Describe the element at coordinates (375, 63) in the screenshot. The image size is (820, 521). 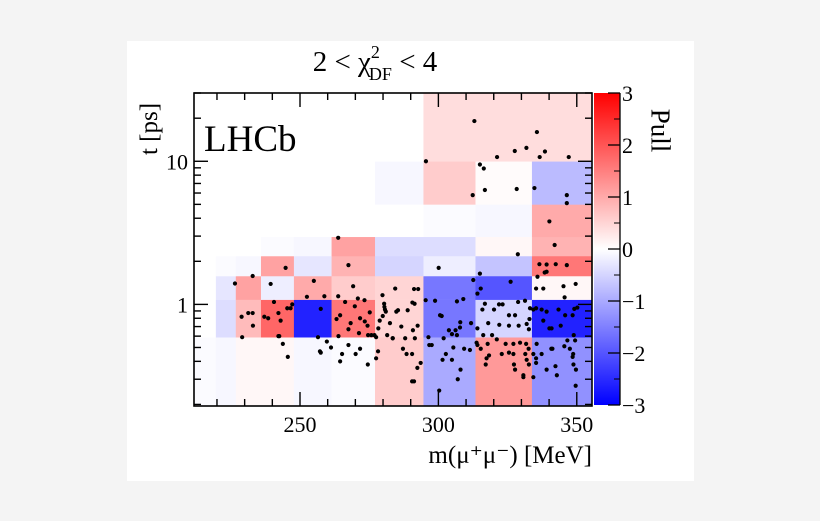
I see `chart-title: 2 < χ2DF < 4` at that location.